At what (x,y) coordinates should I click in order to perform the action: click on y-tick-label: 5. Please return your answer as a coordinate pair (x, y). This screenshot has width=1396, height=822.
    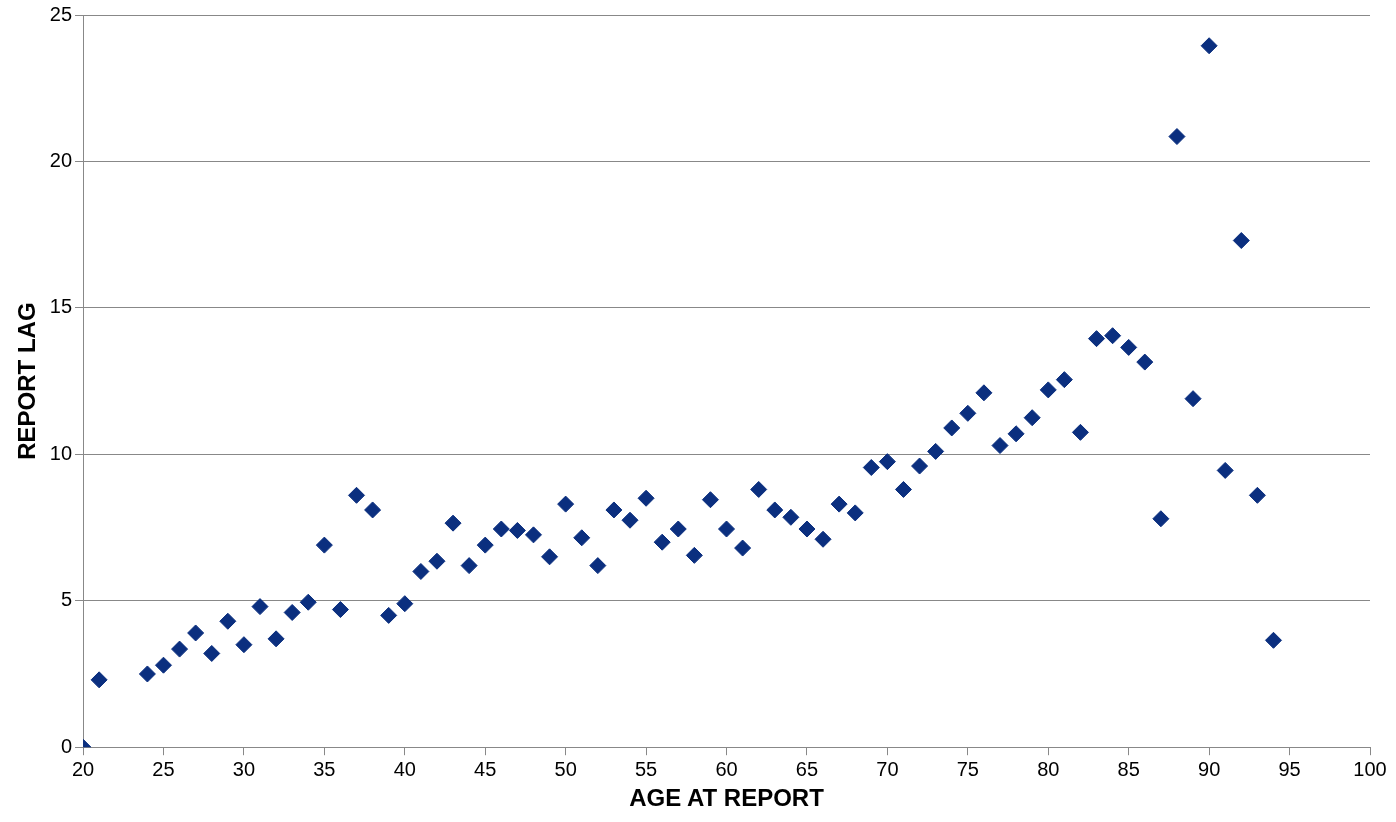
    Looking at the image, I should click on (66, 599).